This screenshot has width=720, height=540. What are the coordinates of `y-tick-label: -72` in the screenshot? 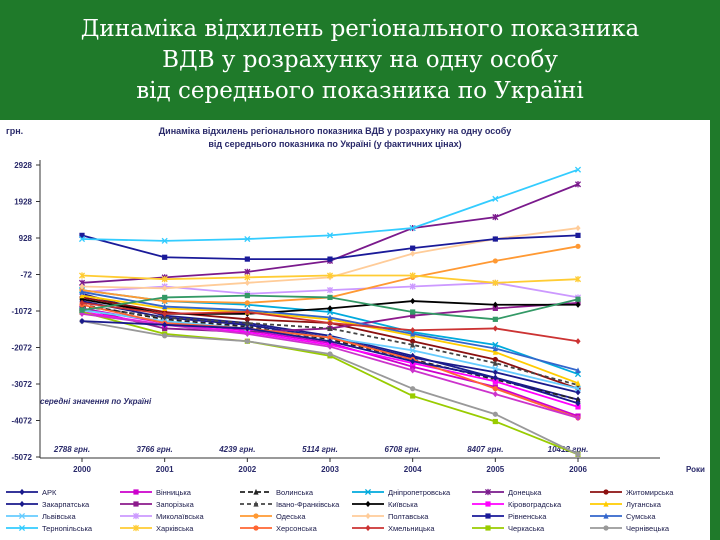 It's located at (26, 275).